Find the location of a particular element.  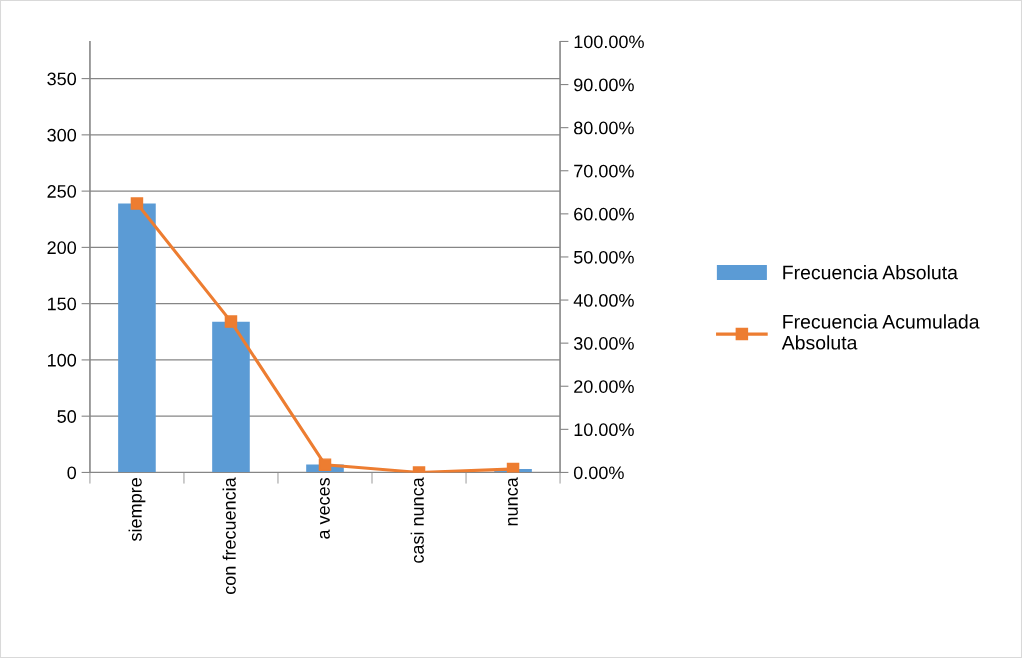

y2-tick-label: 10.00% is located at coordinates (604, 430).